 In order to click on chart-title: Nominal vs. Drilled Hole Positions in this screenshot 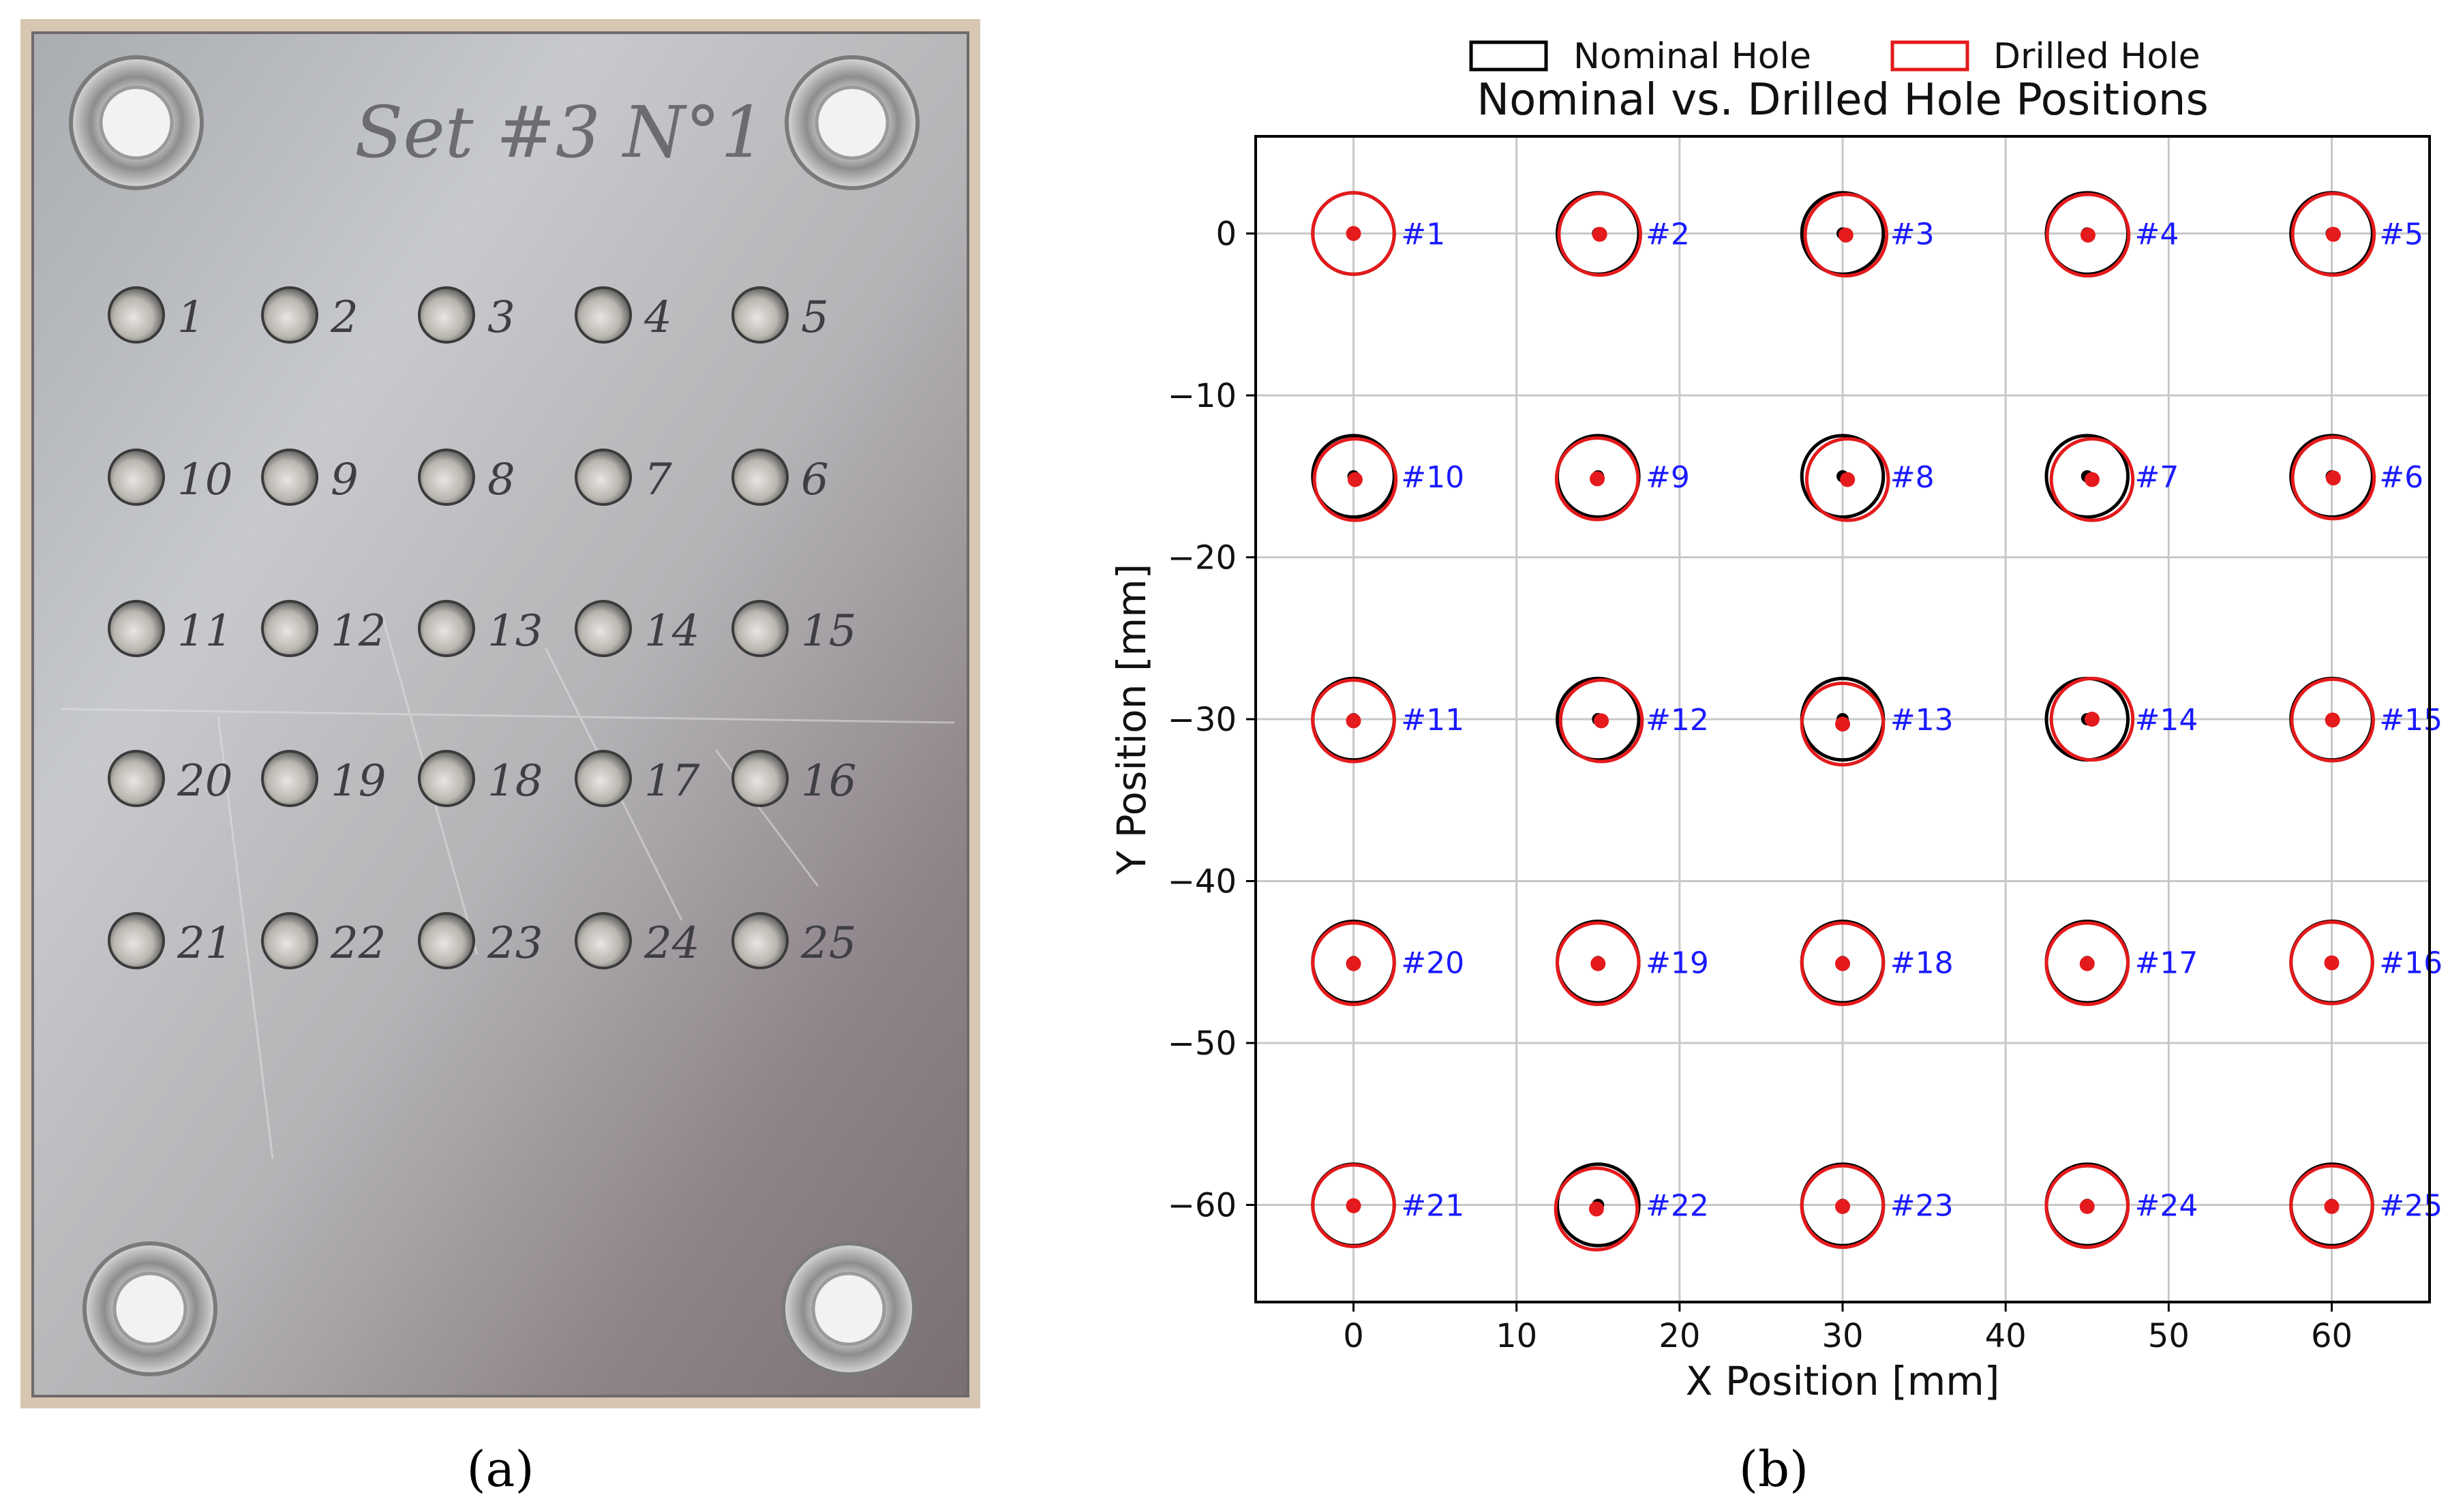, I will do `click(1843, 100)`.